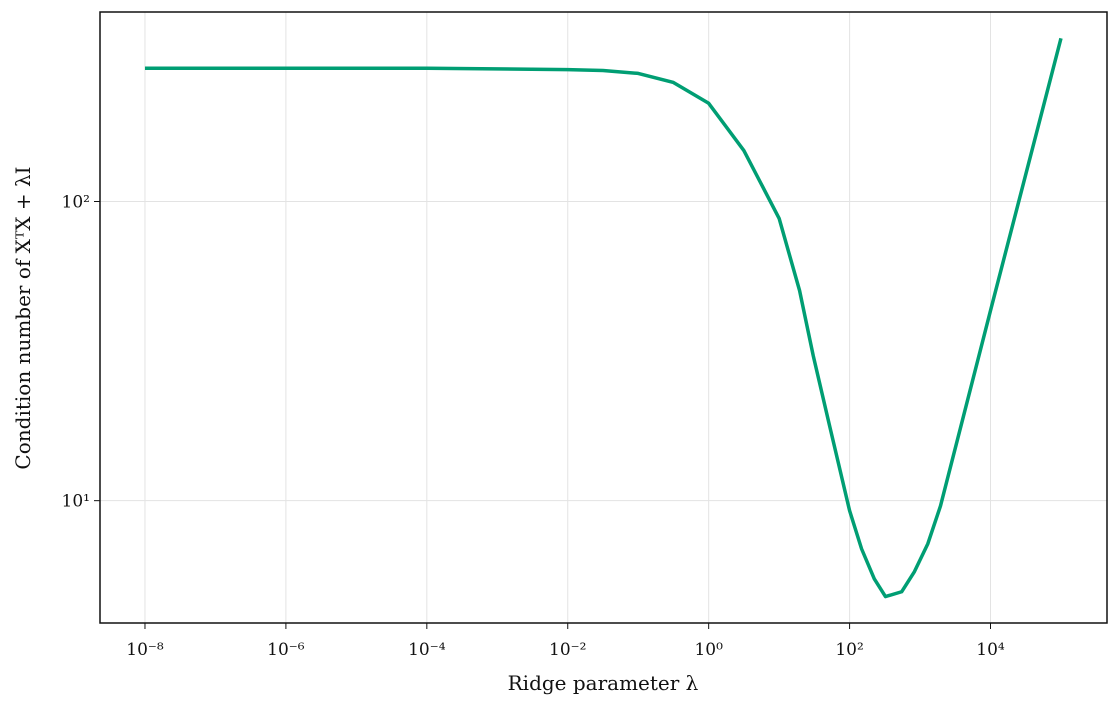  Describe the element at coordinates (76, 502) in the screenshot. I see `y-tick-label: 10¹` at that location.